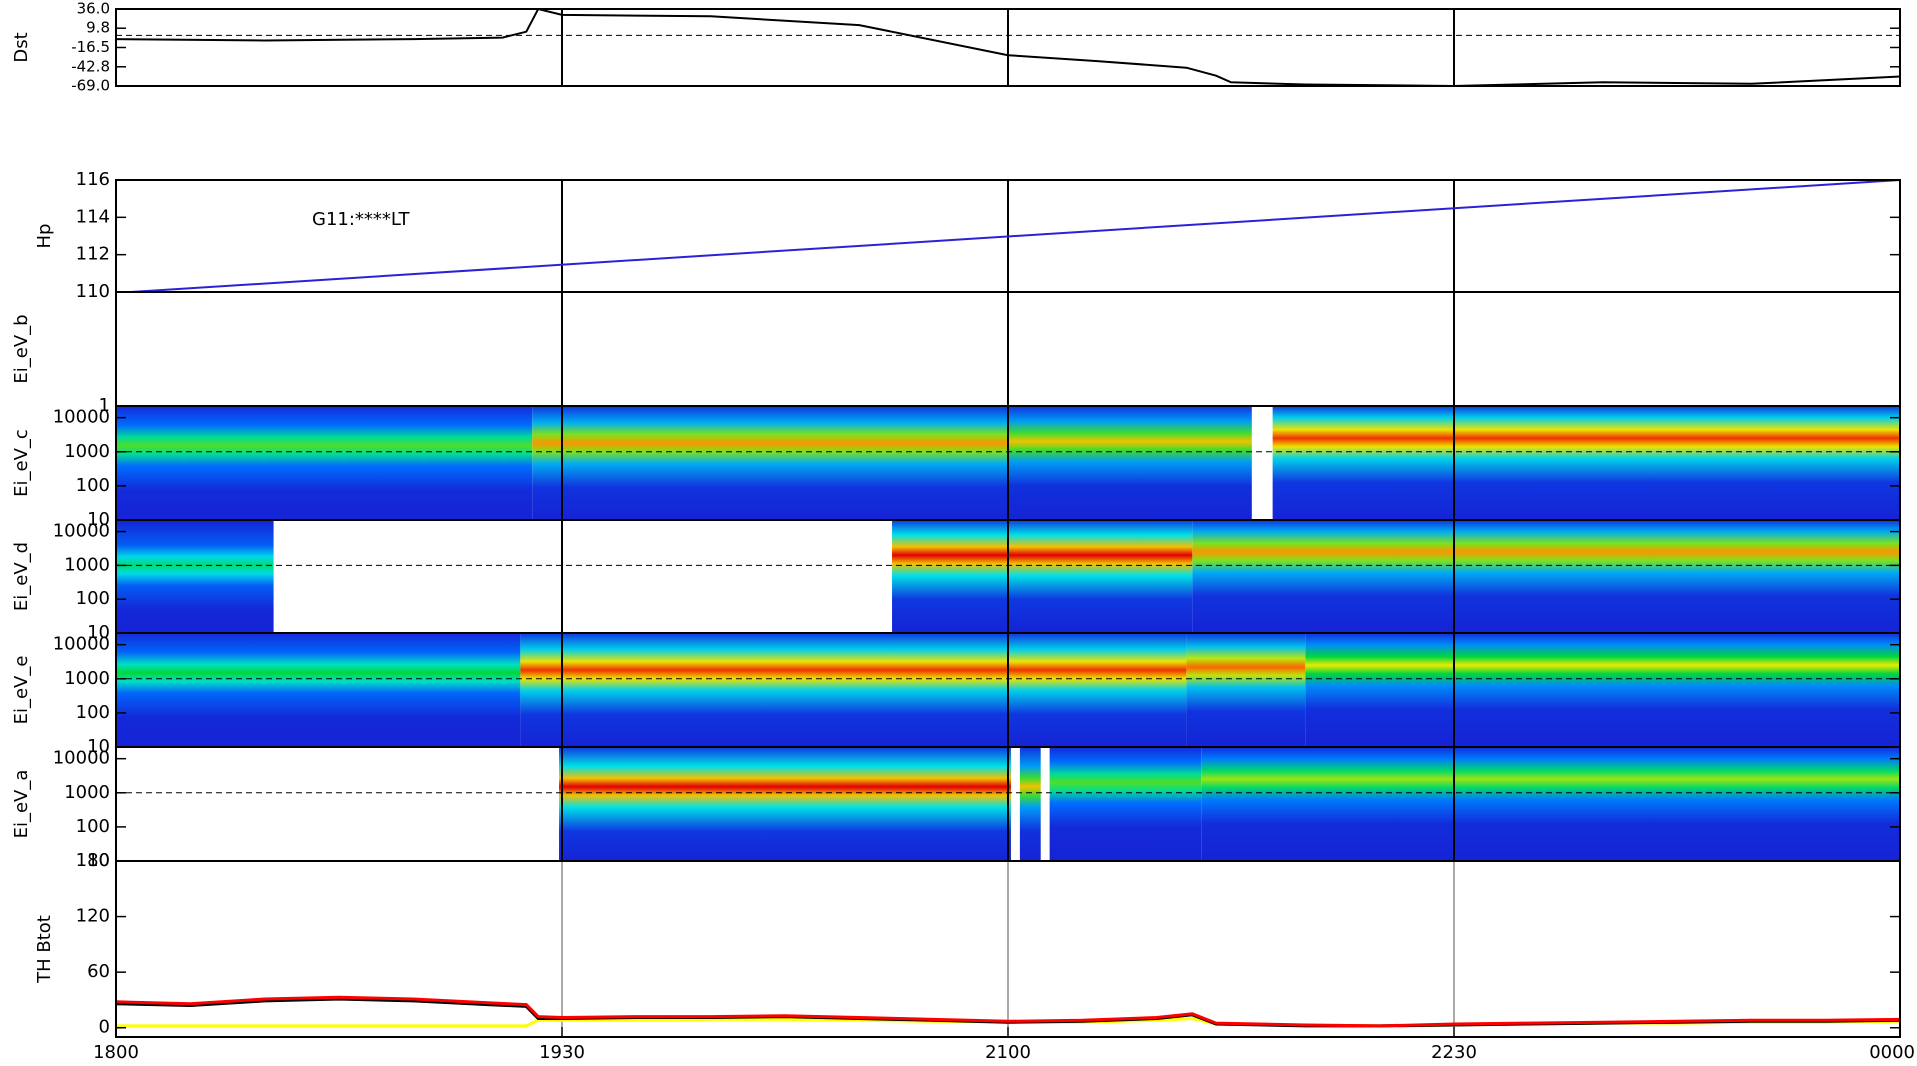 Image resolution: width=1917 pixels, height=1066 pixels. What do you see at coordinates (98, 971) in the screenshot?
I see `y-tick-label: 60` at bounding box center [98, 971].